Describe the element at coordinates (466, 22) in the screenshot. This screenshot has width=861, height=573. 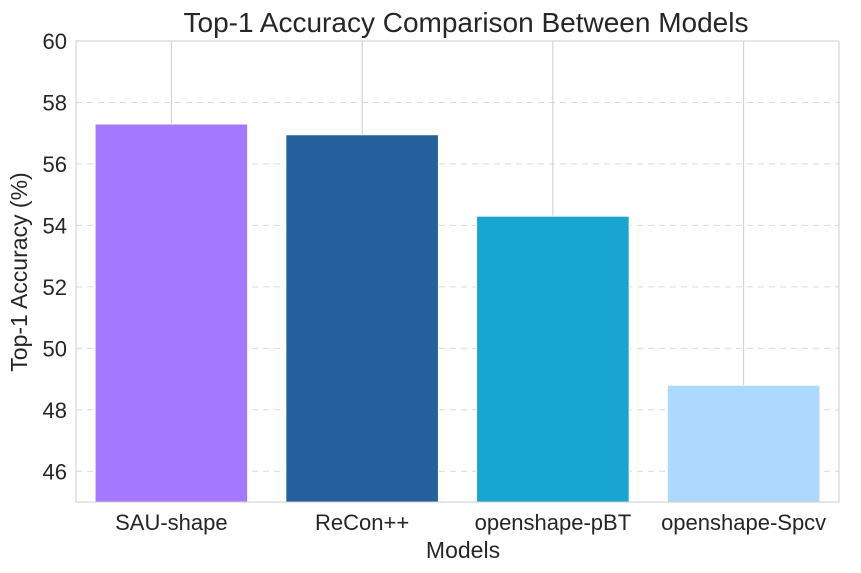
I see `chart-title: Top-1 Accuracy Comparison Between Models` at that location.